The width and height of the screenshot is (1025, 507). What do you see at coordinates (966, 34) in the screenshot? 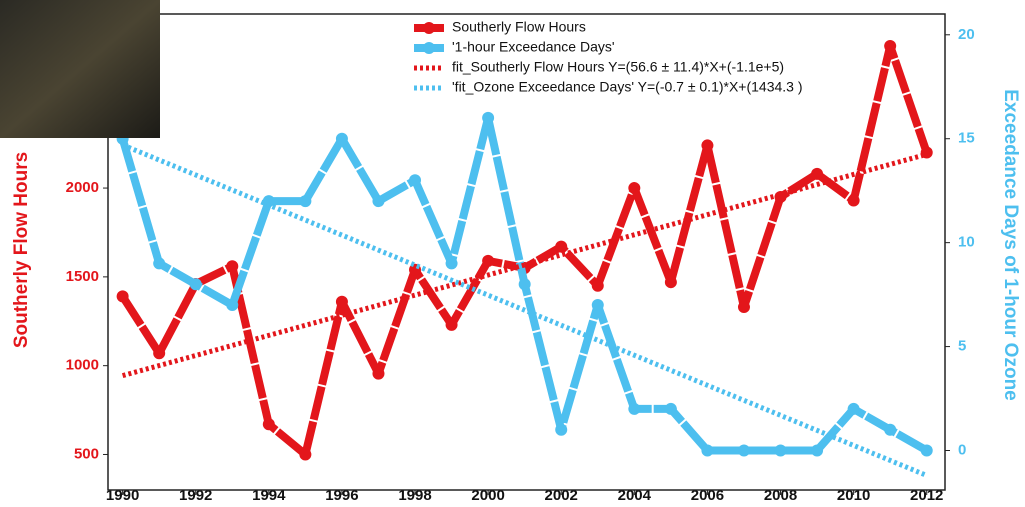
I see `y2-tick-label: 20` at bounding box center [966, 34].